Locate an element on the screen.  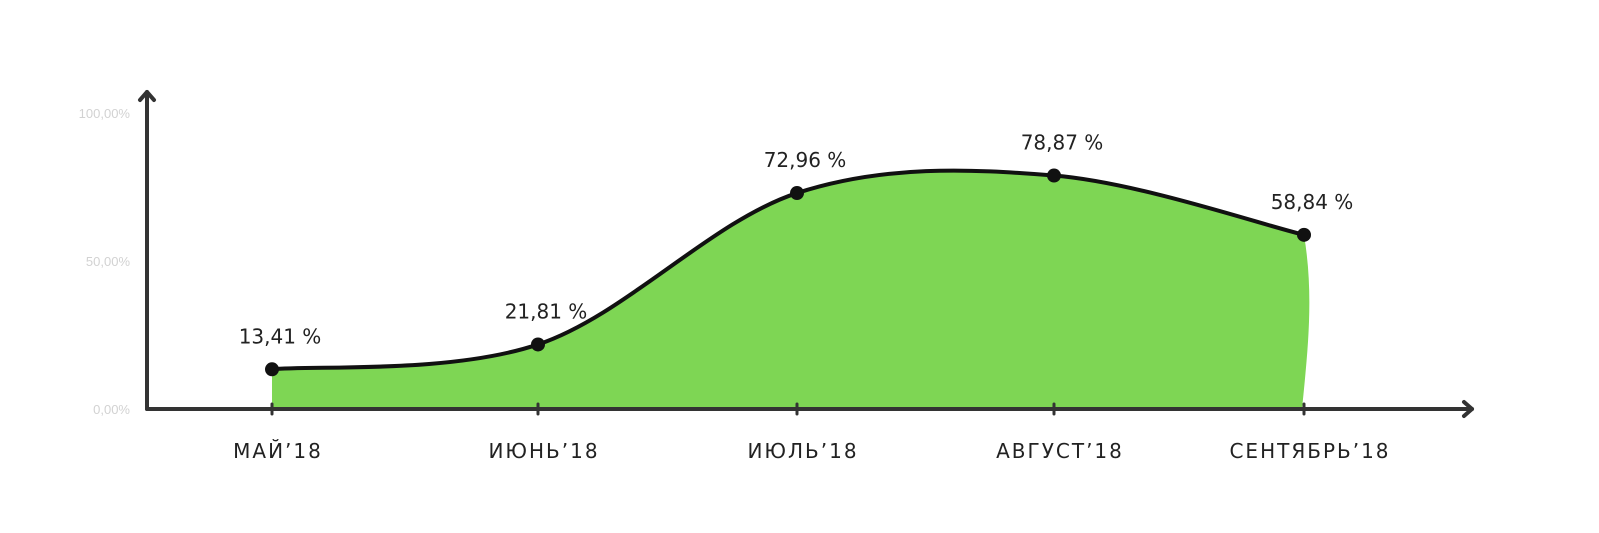
y-tick-label: 50,00% is located at coordinates (108, 261).